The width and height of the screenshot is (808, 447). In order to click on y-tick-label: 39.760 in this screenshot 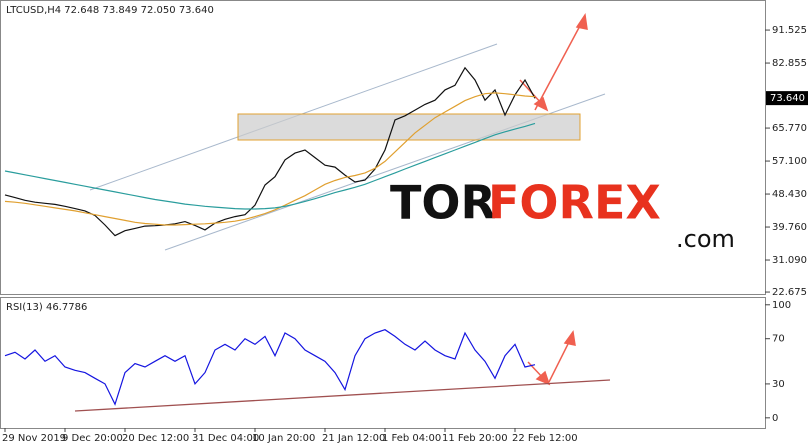, I will do `click(789, 227)`.